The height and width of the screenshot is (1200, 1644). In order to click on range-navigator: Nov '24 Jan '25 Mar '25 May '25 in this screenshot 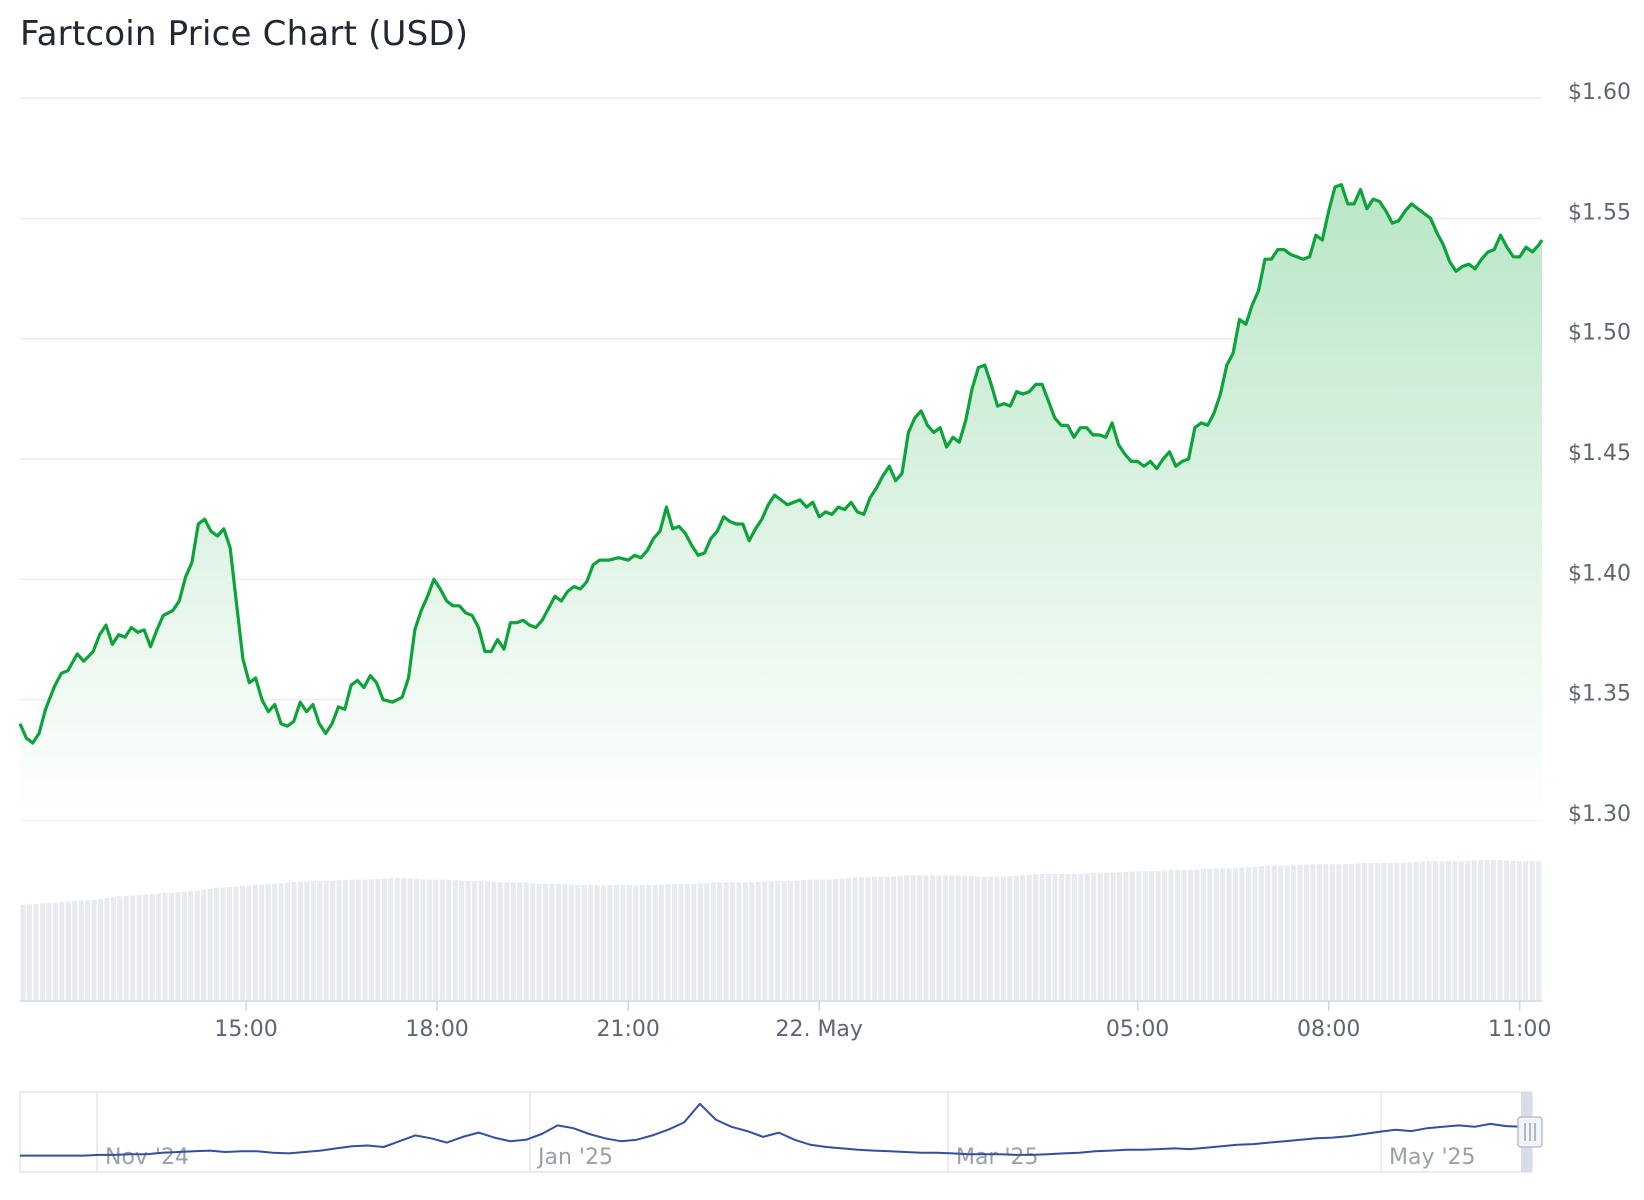, I will do `click(781, 1132)`.